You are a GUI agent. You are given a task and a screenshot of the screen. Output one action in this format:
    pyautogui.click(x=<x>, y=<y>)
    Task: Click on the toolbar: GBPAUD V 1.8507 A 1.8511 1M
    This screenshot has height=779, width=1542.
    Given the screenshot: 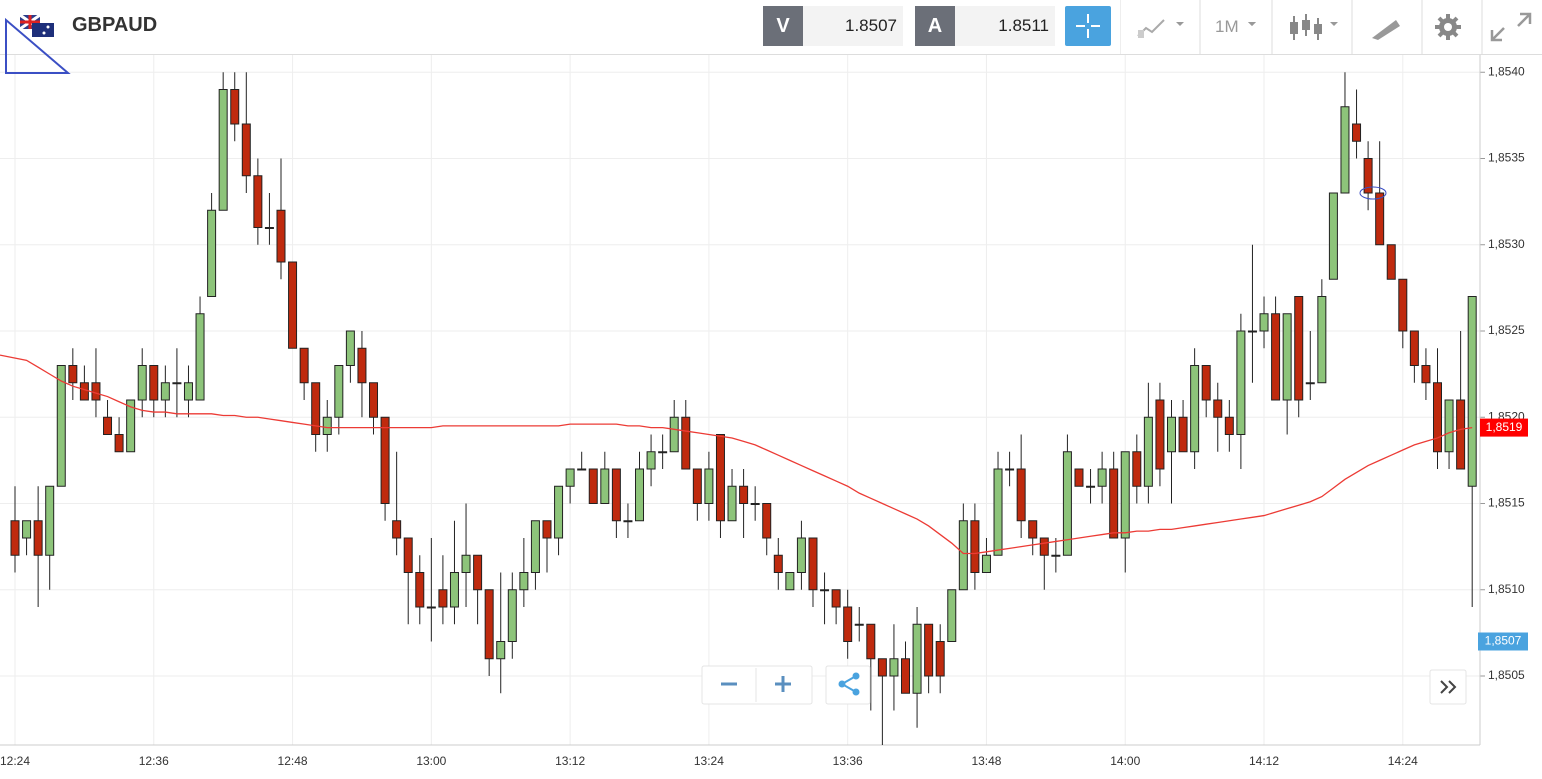 What is the action you would take?
    pyautogui.click(x=771, y=27)
    